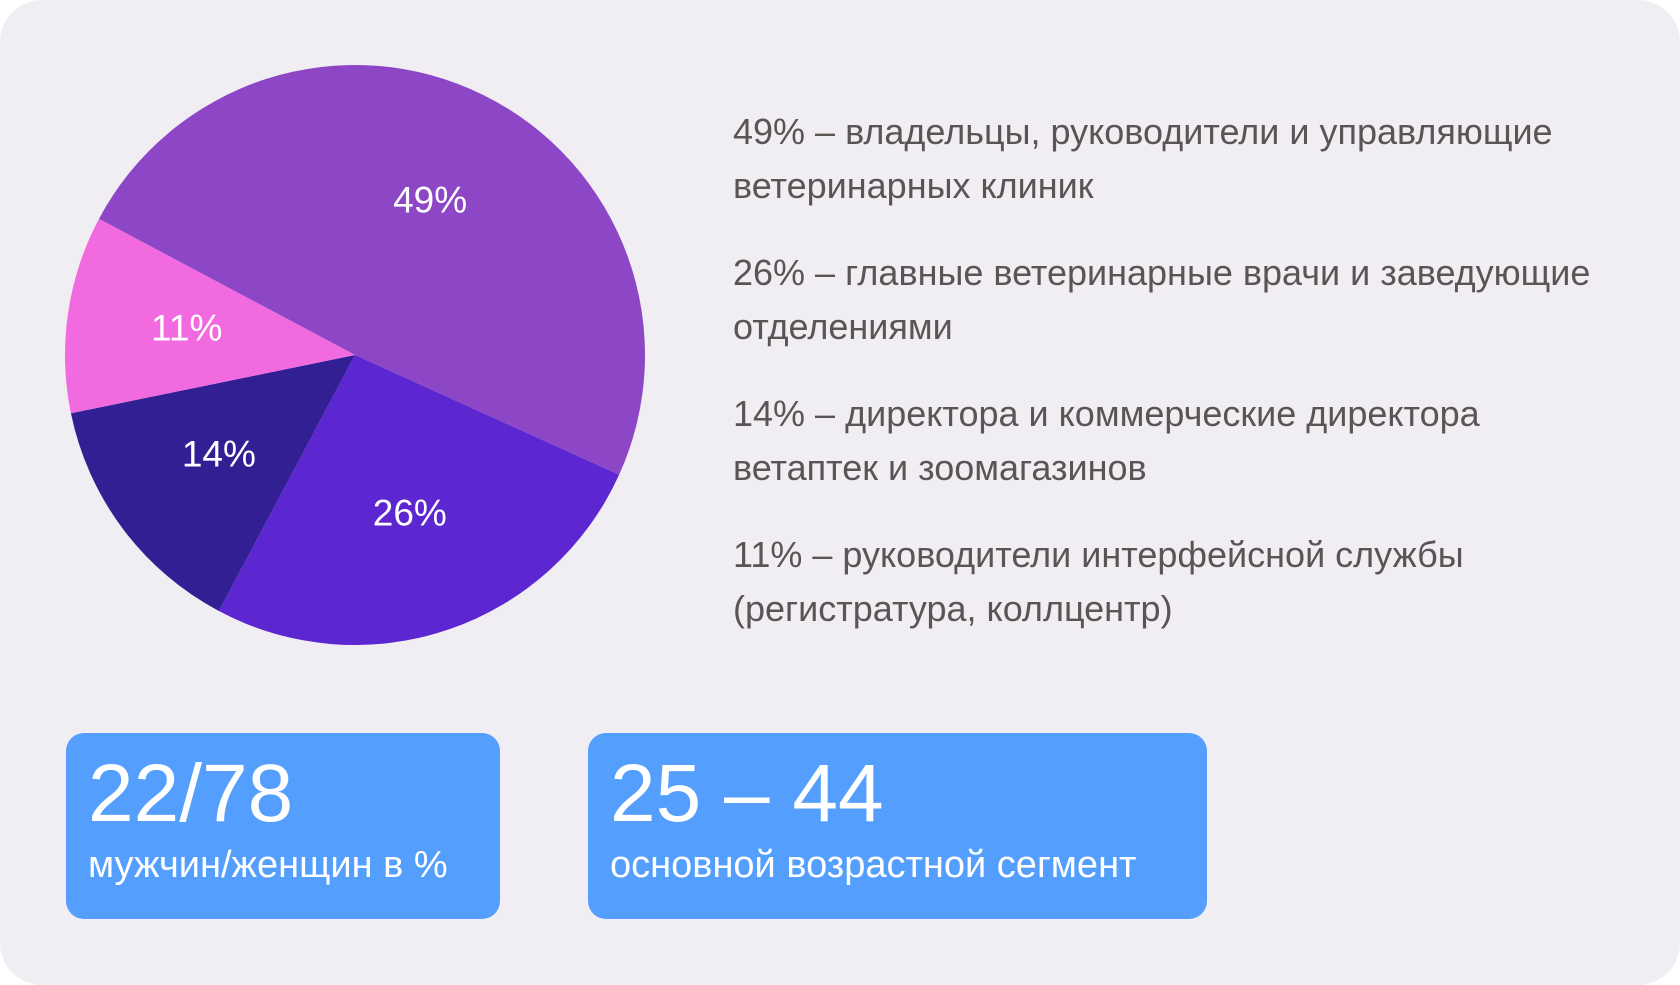  Describe the element at coordinates (191, 793) in the screenshot. I see `stat-value-gender: 22/78` at that location.